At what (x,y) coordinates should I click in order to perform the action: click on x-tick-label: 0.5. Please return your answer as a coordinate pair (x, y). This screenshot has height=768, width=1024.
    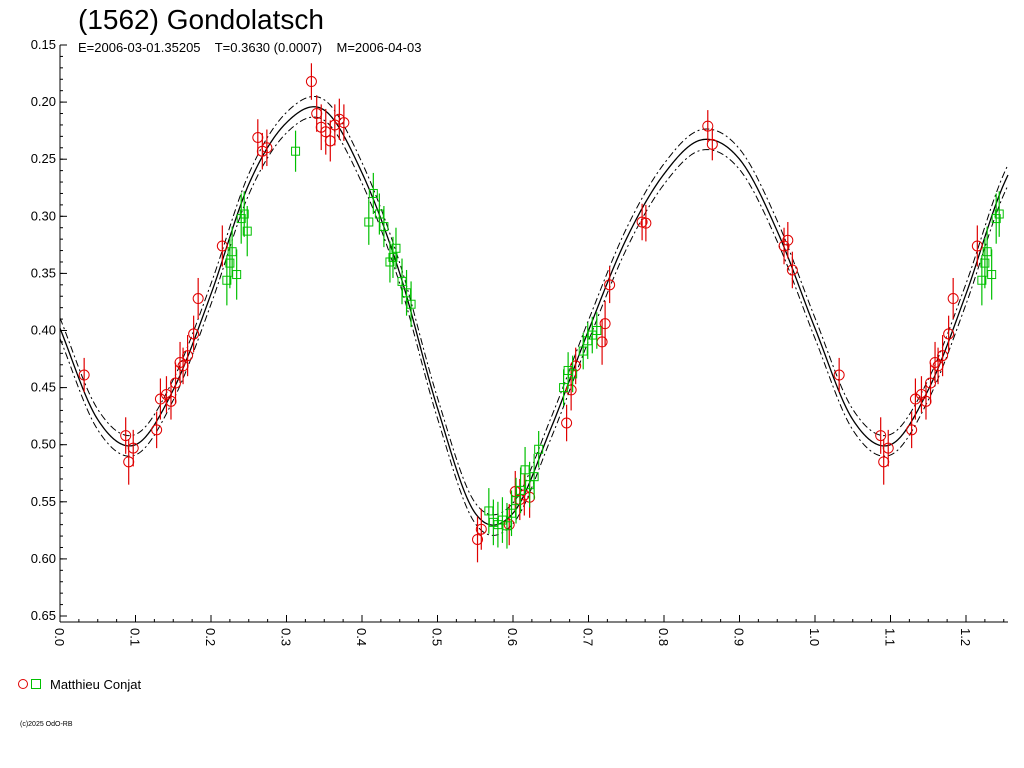
    Looking at the image, I should click on (437, 637).